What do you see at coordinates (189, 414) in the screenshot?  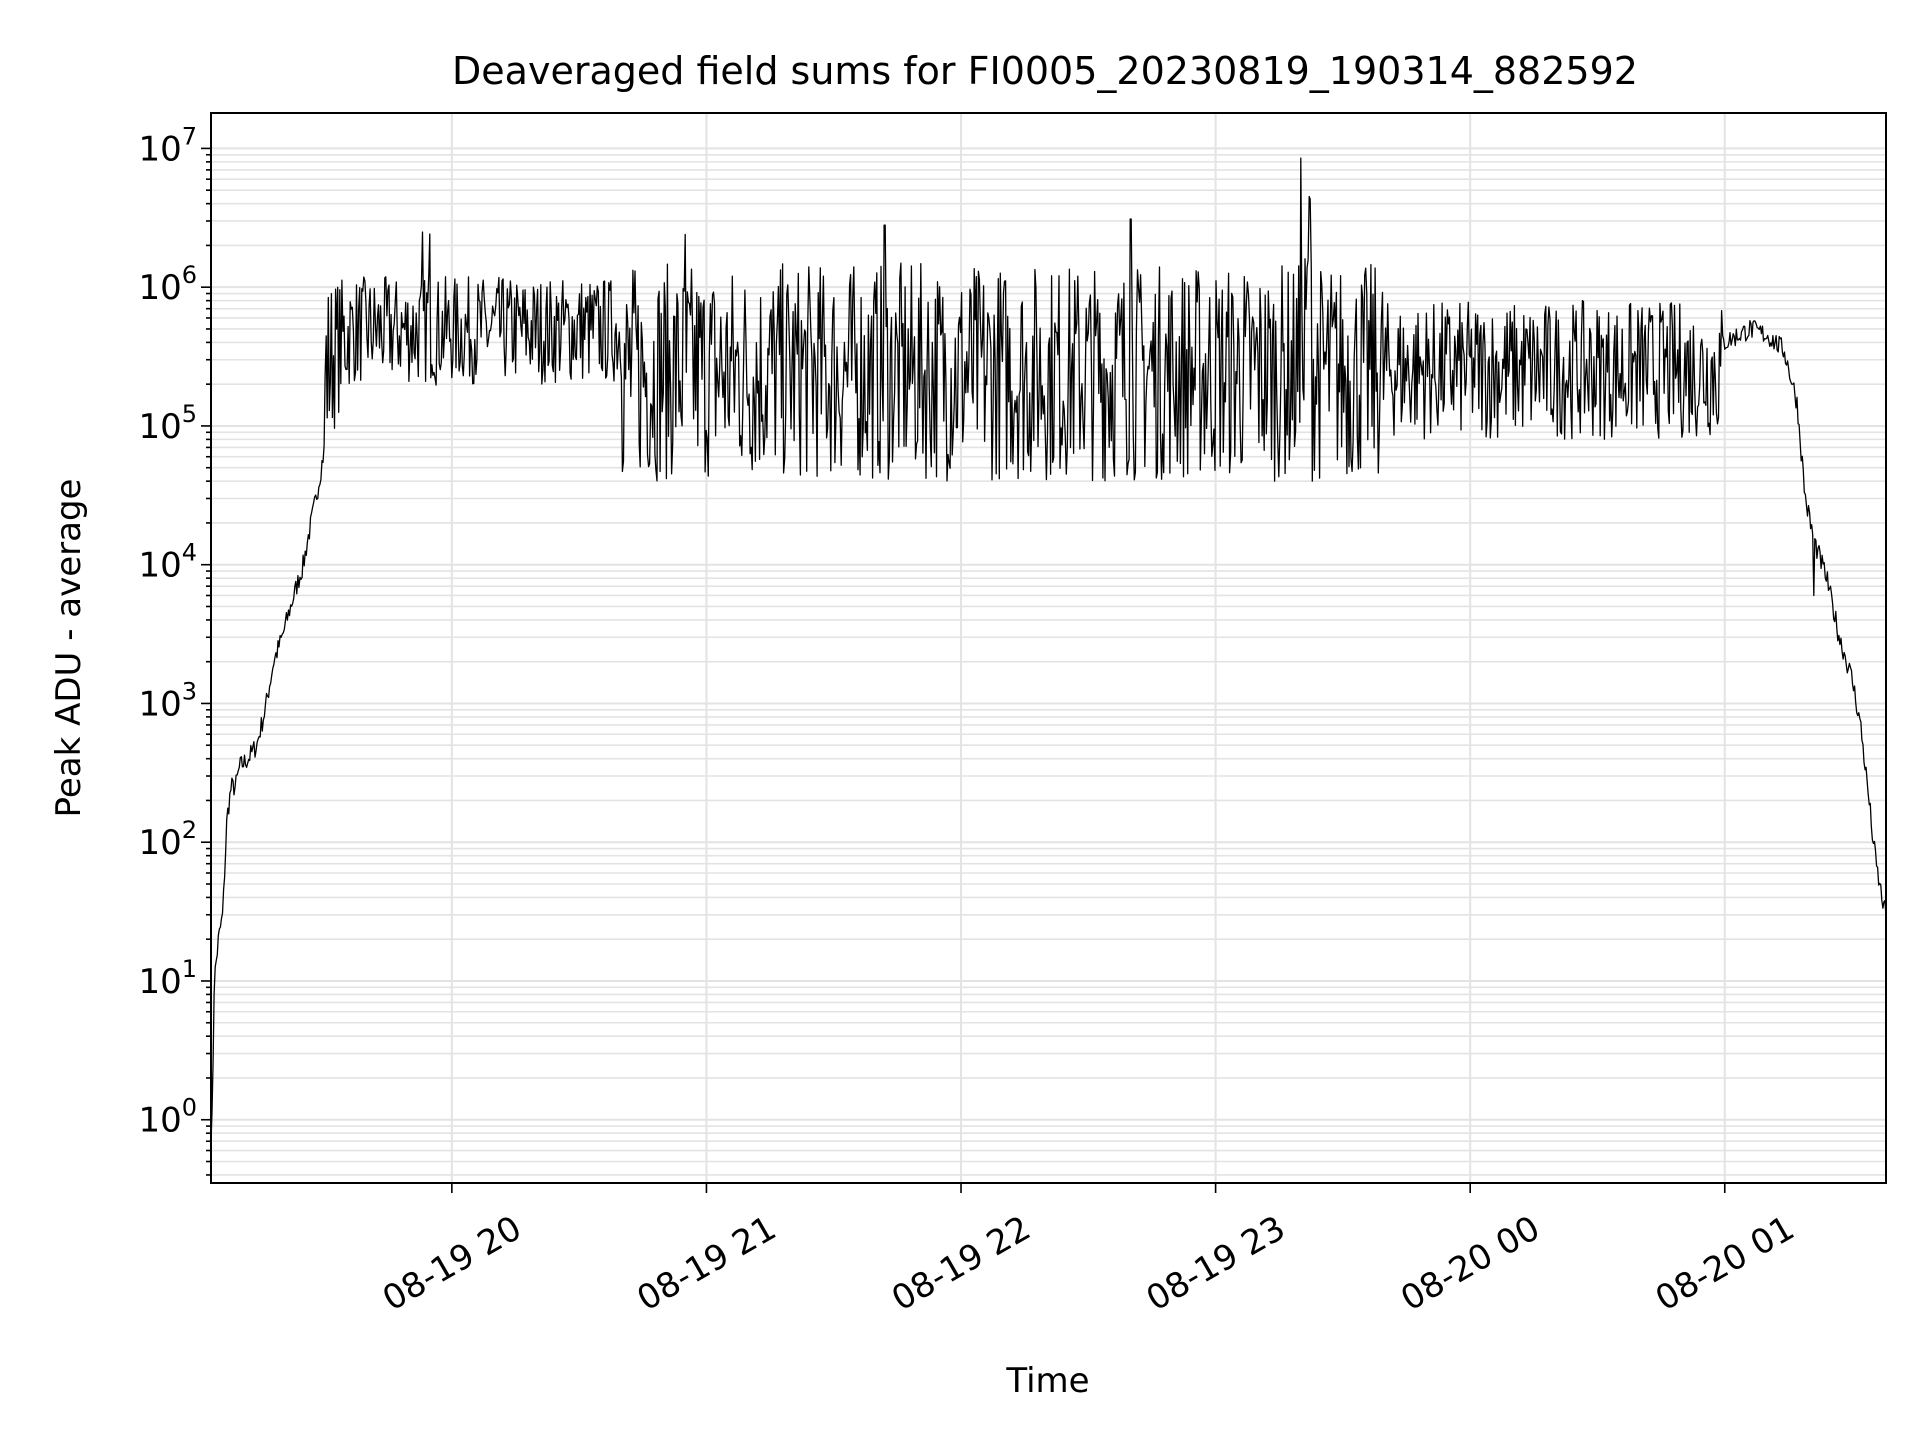 I see `y-tick-label-exponent: 5` at bounding box center [189, 414].